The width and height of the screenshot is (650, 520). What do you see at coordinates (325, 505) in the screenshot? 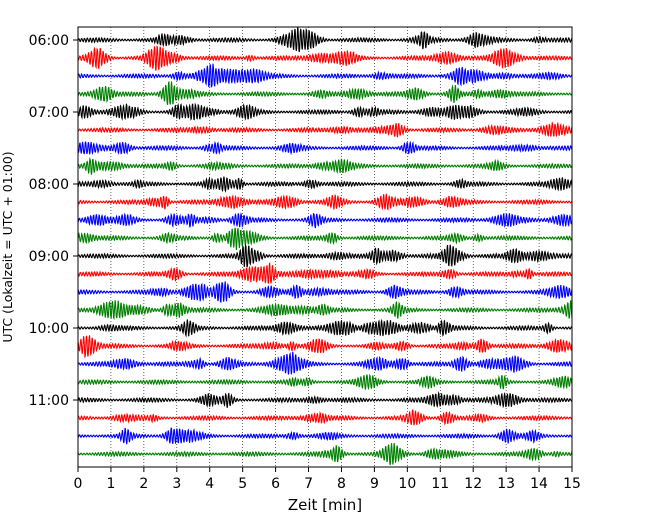
I see `x-axis-label: Zeit [min]` at bounding box center [325, 505].